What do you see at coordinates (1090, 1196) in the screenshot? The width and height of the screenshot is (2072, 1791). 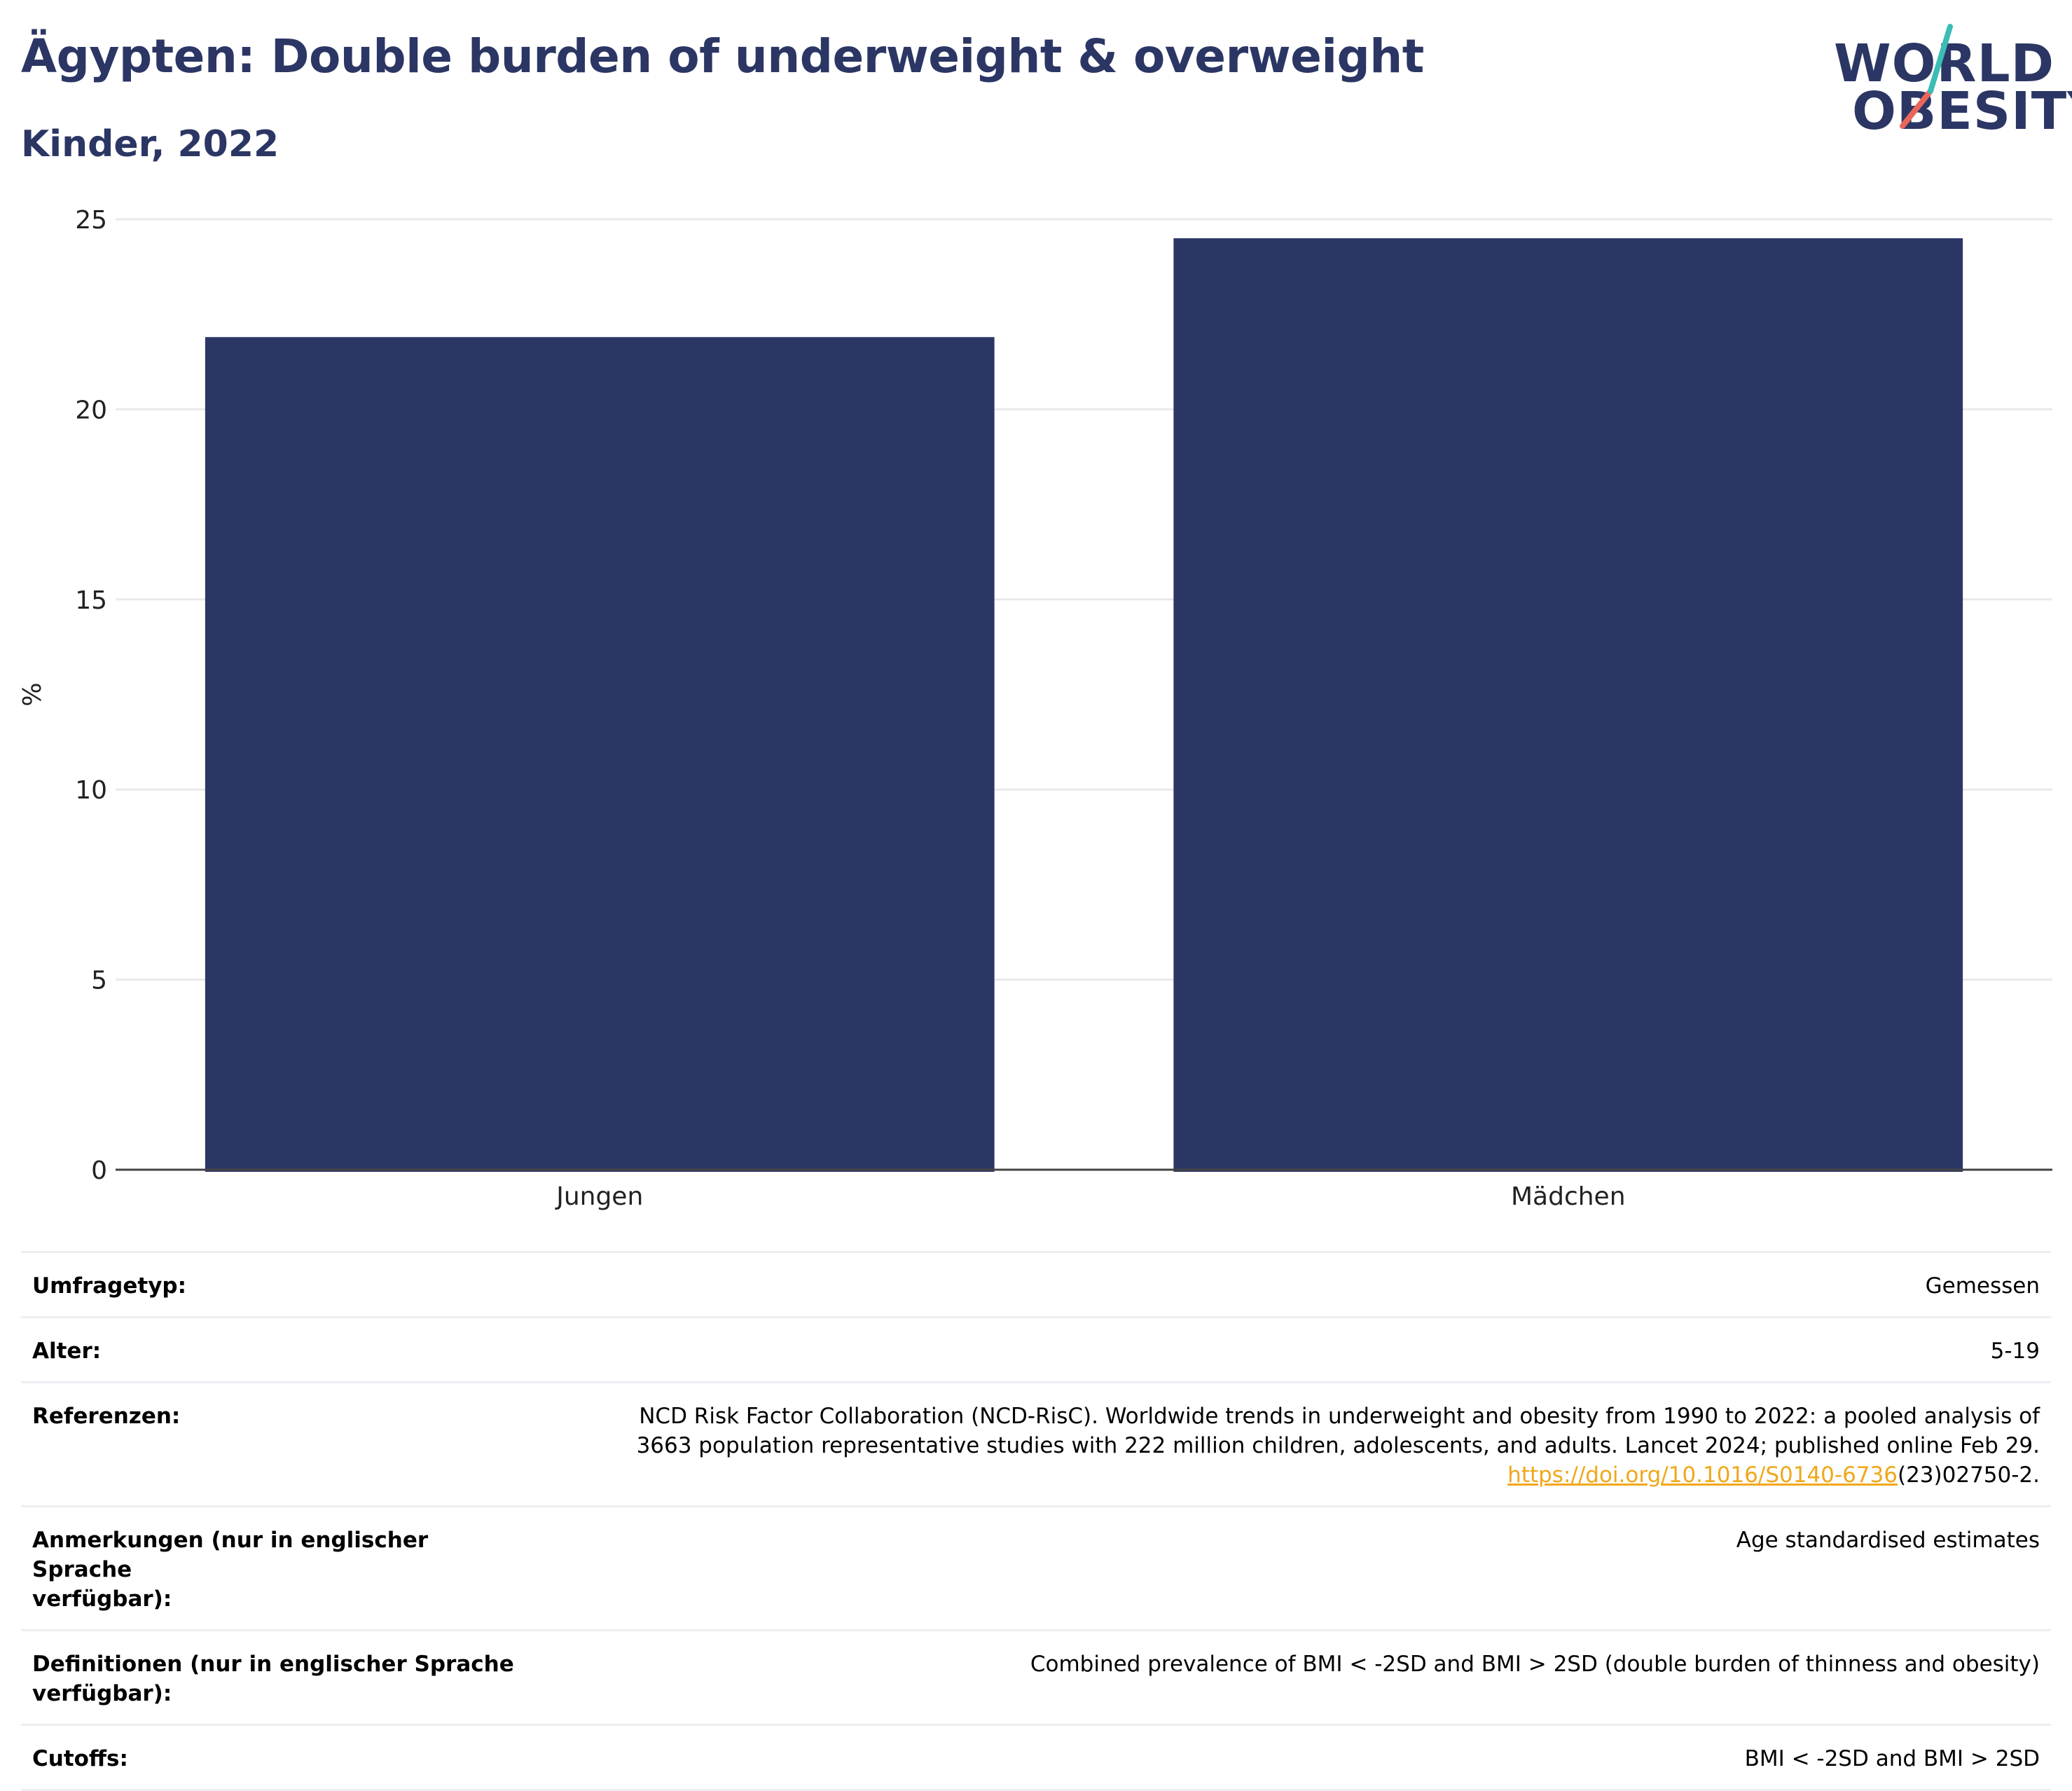 I see `x-tick-labels: Jungen Mädchen` at bounding box center [1090, 1196].